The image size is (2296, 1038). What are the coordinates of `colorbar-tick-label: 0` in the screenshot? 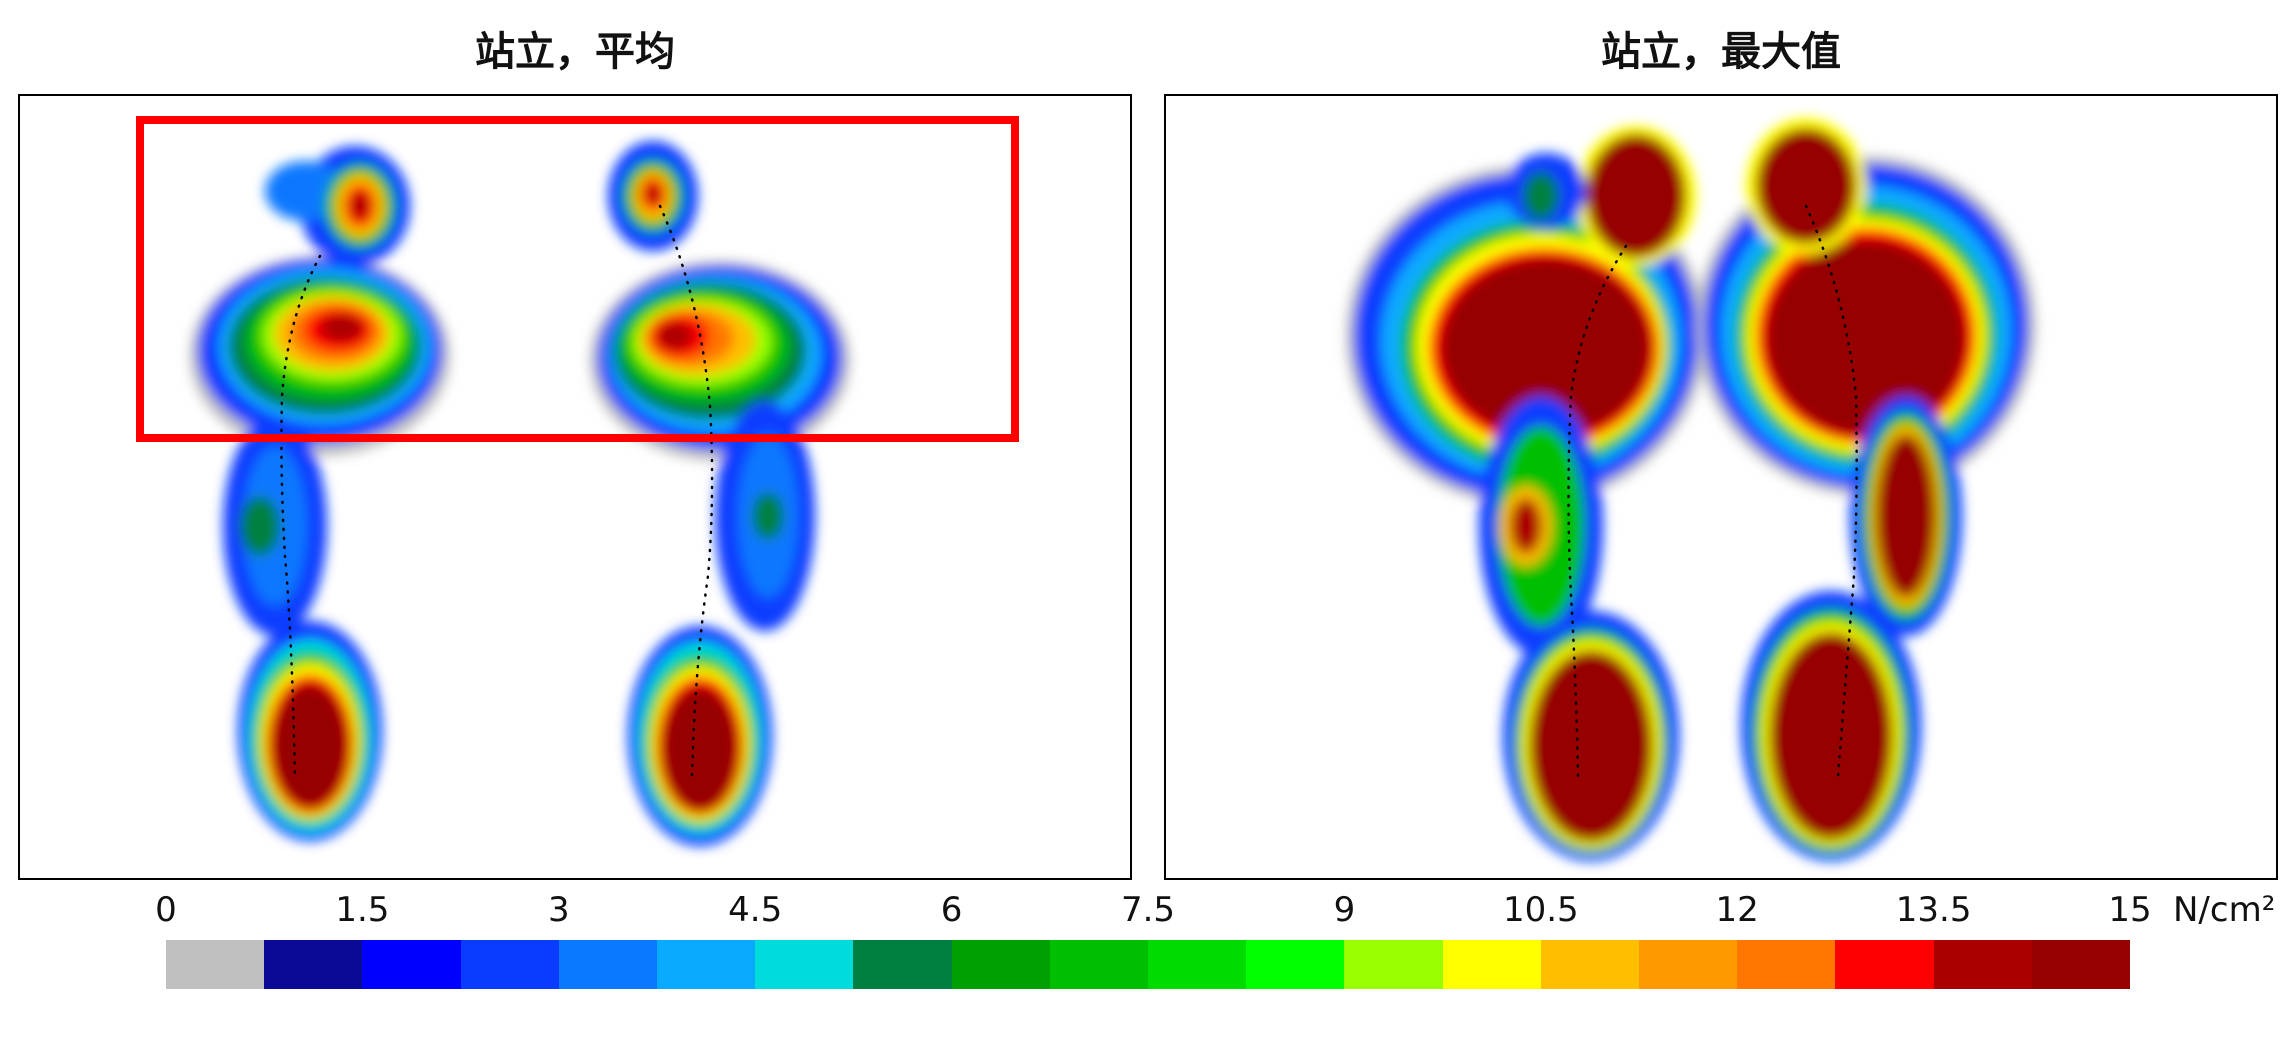 It's located at (166, 910).